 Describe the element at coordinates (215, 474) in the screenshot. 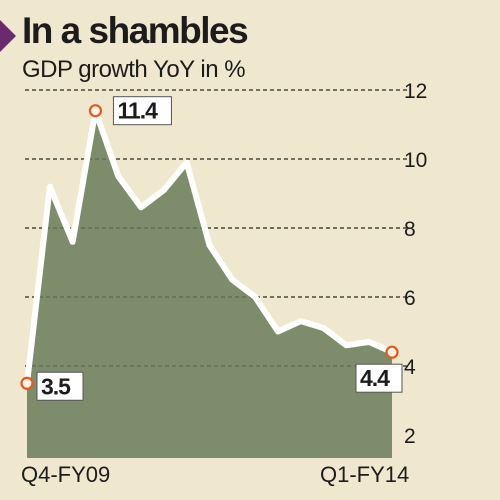

I see `x-axis-tick-labels: Q4-FY09 Q1-FY14` at that location.